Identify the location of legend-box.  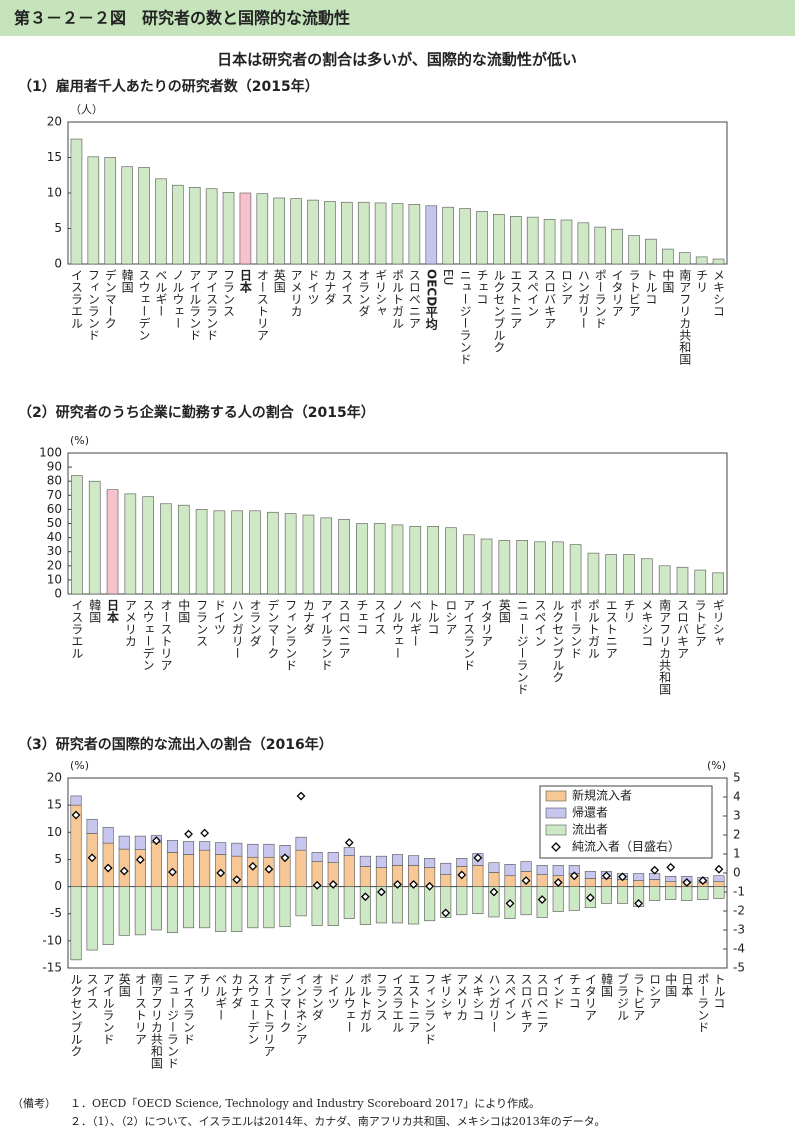
(626, 822).